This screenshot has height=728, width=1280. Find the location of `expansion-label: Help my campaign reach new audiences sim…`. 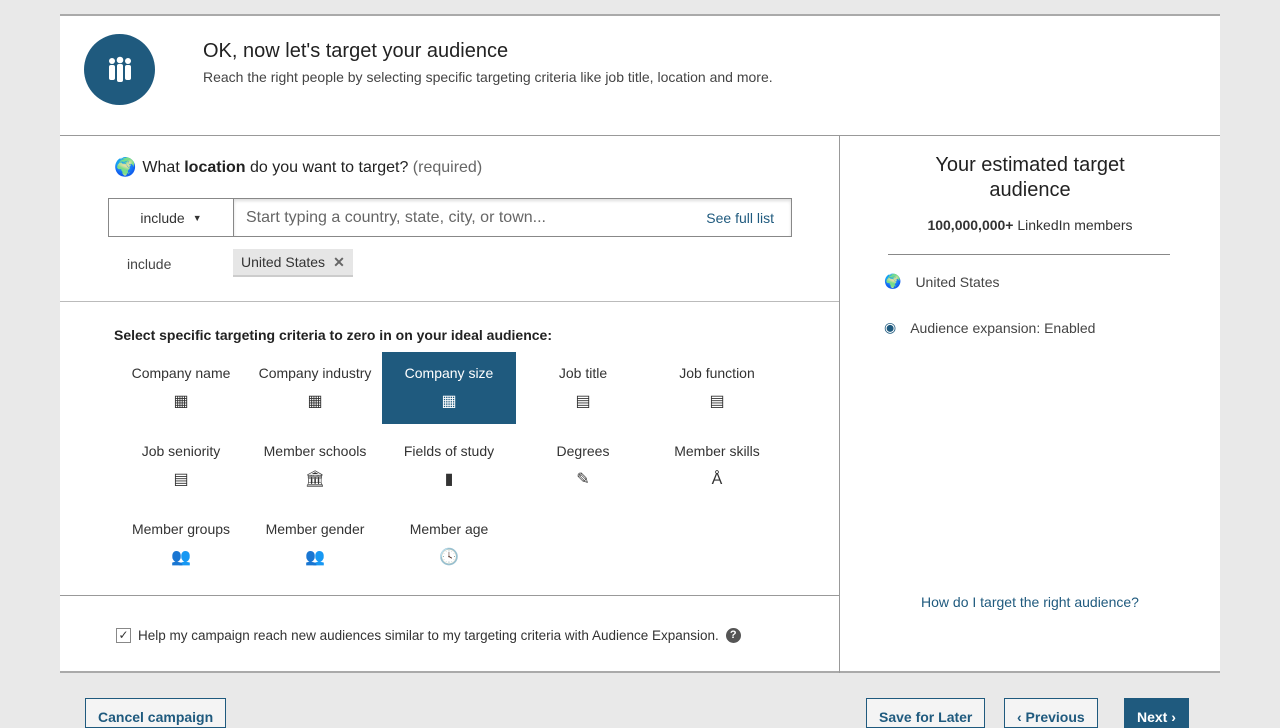

expansion-label: Help my campaign reach new audiences sim… is located at coordinates (428, 635).